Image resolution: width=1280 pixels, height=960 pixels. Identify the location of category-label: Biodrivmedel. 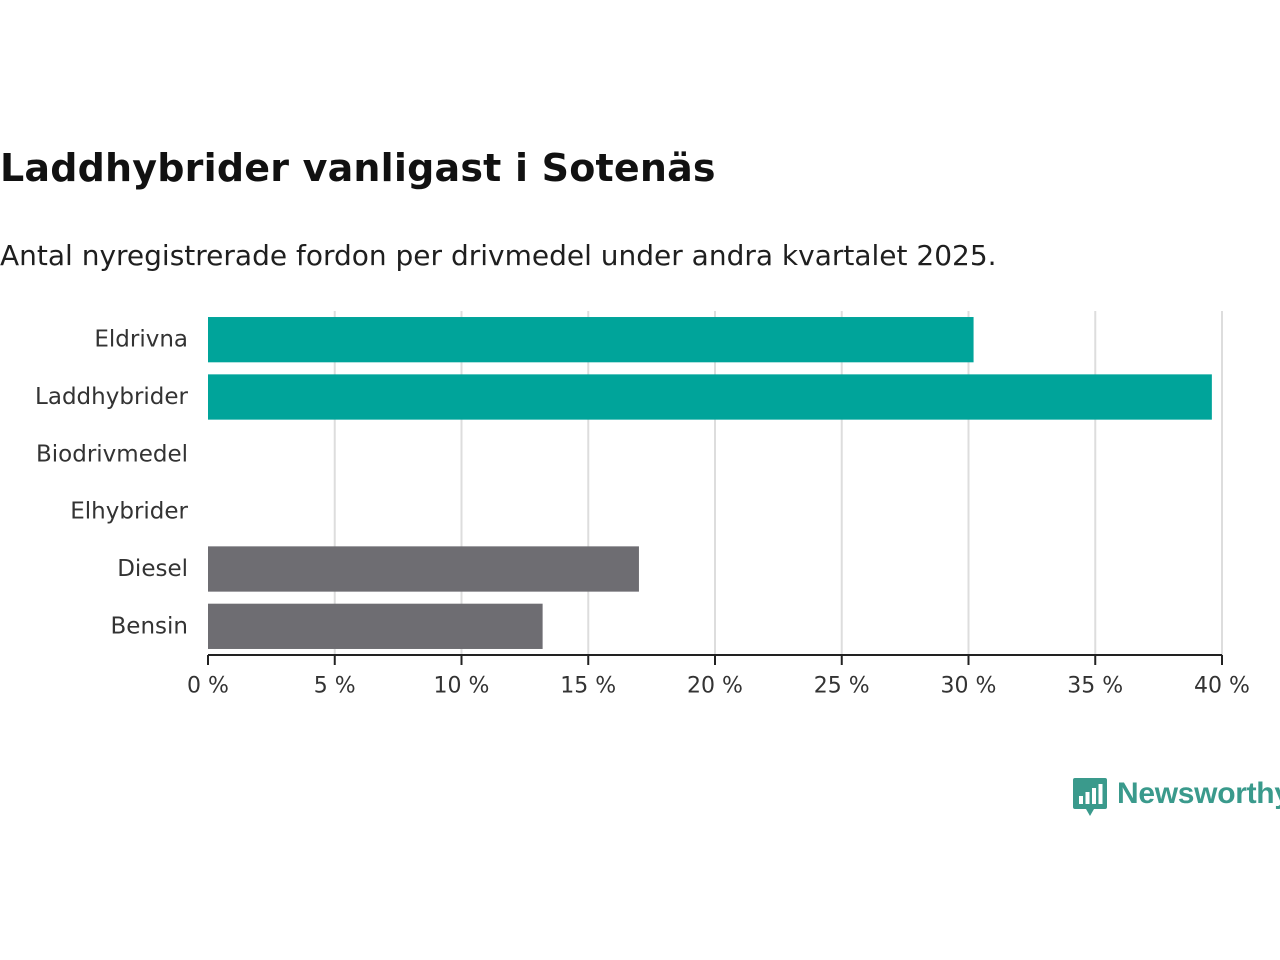
(112, 454).